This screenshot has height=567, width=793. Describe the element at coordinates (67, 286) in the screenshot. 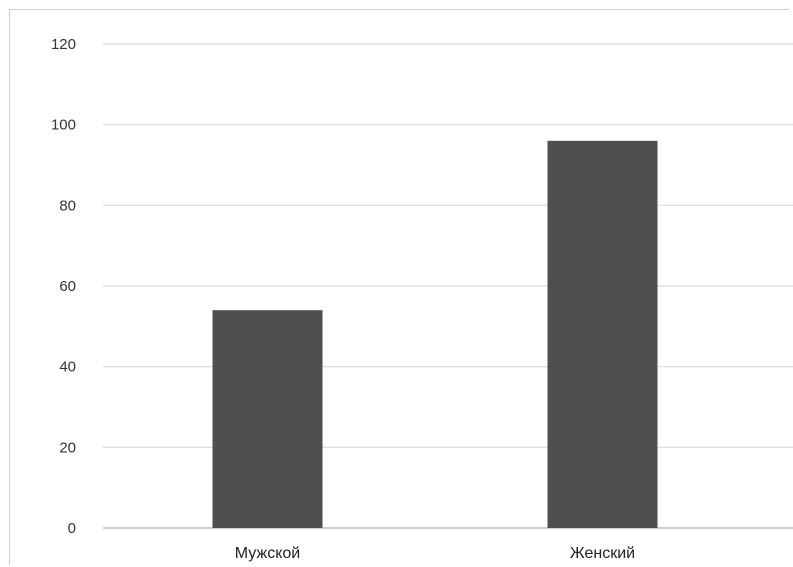

I see `y-tick-label: 60` at that location.